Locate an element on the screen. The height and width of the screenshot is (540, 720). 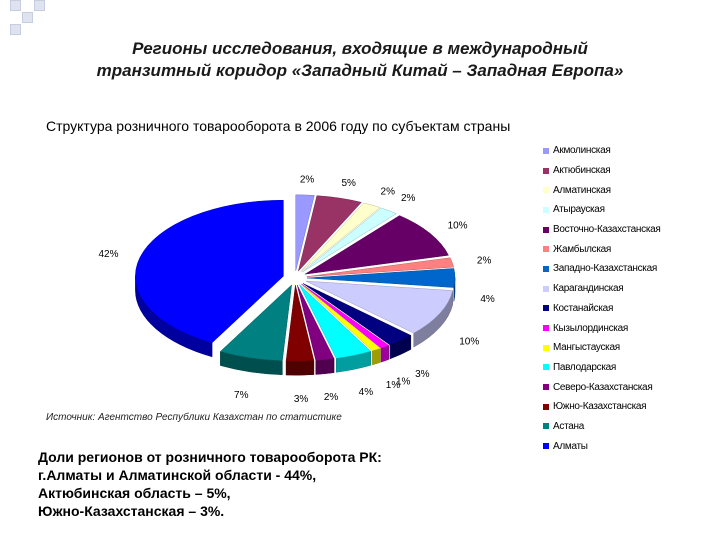
data-label: 7% is located at coordinates (241, 395).